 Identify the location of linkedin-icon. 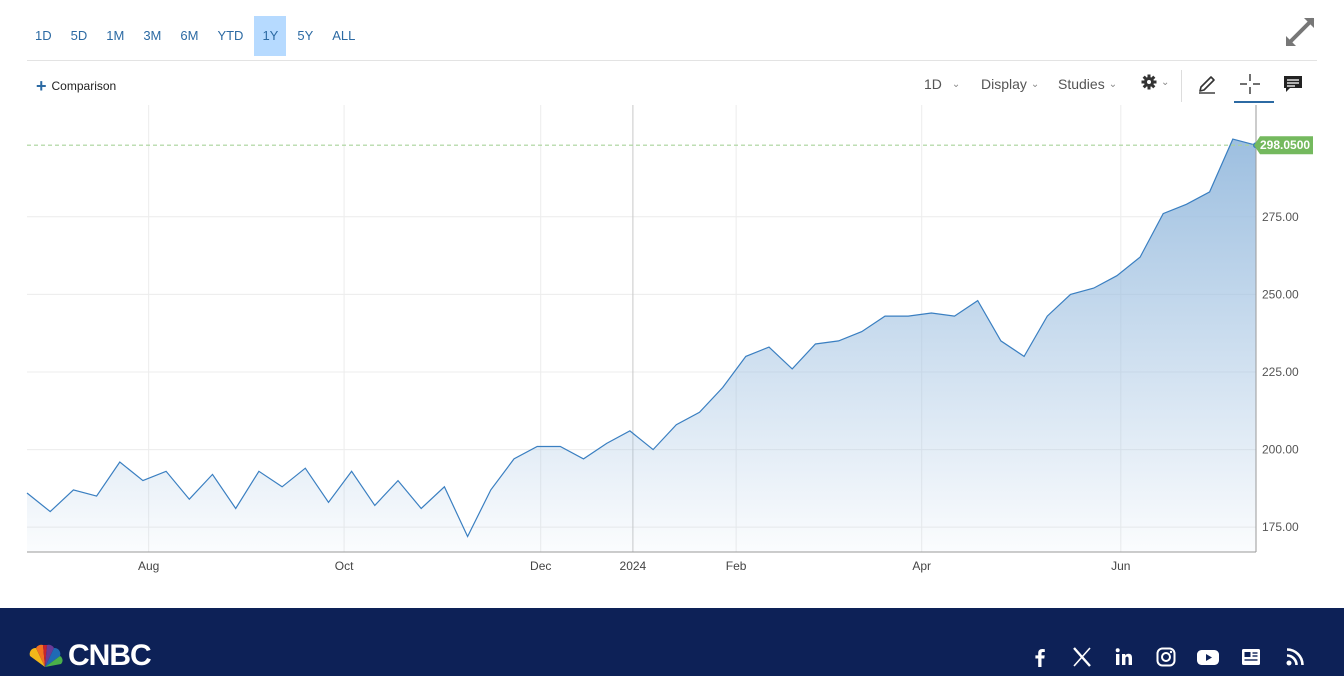
(1124, 657).